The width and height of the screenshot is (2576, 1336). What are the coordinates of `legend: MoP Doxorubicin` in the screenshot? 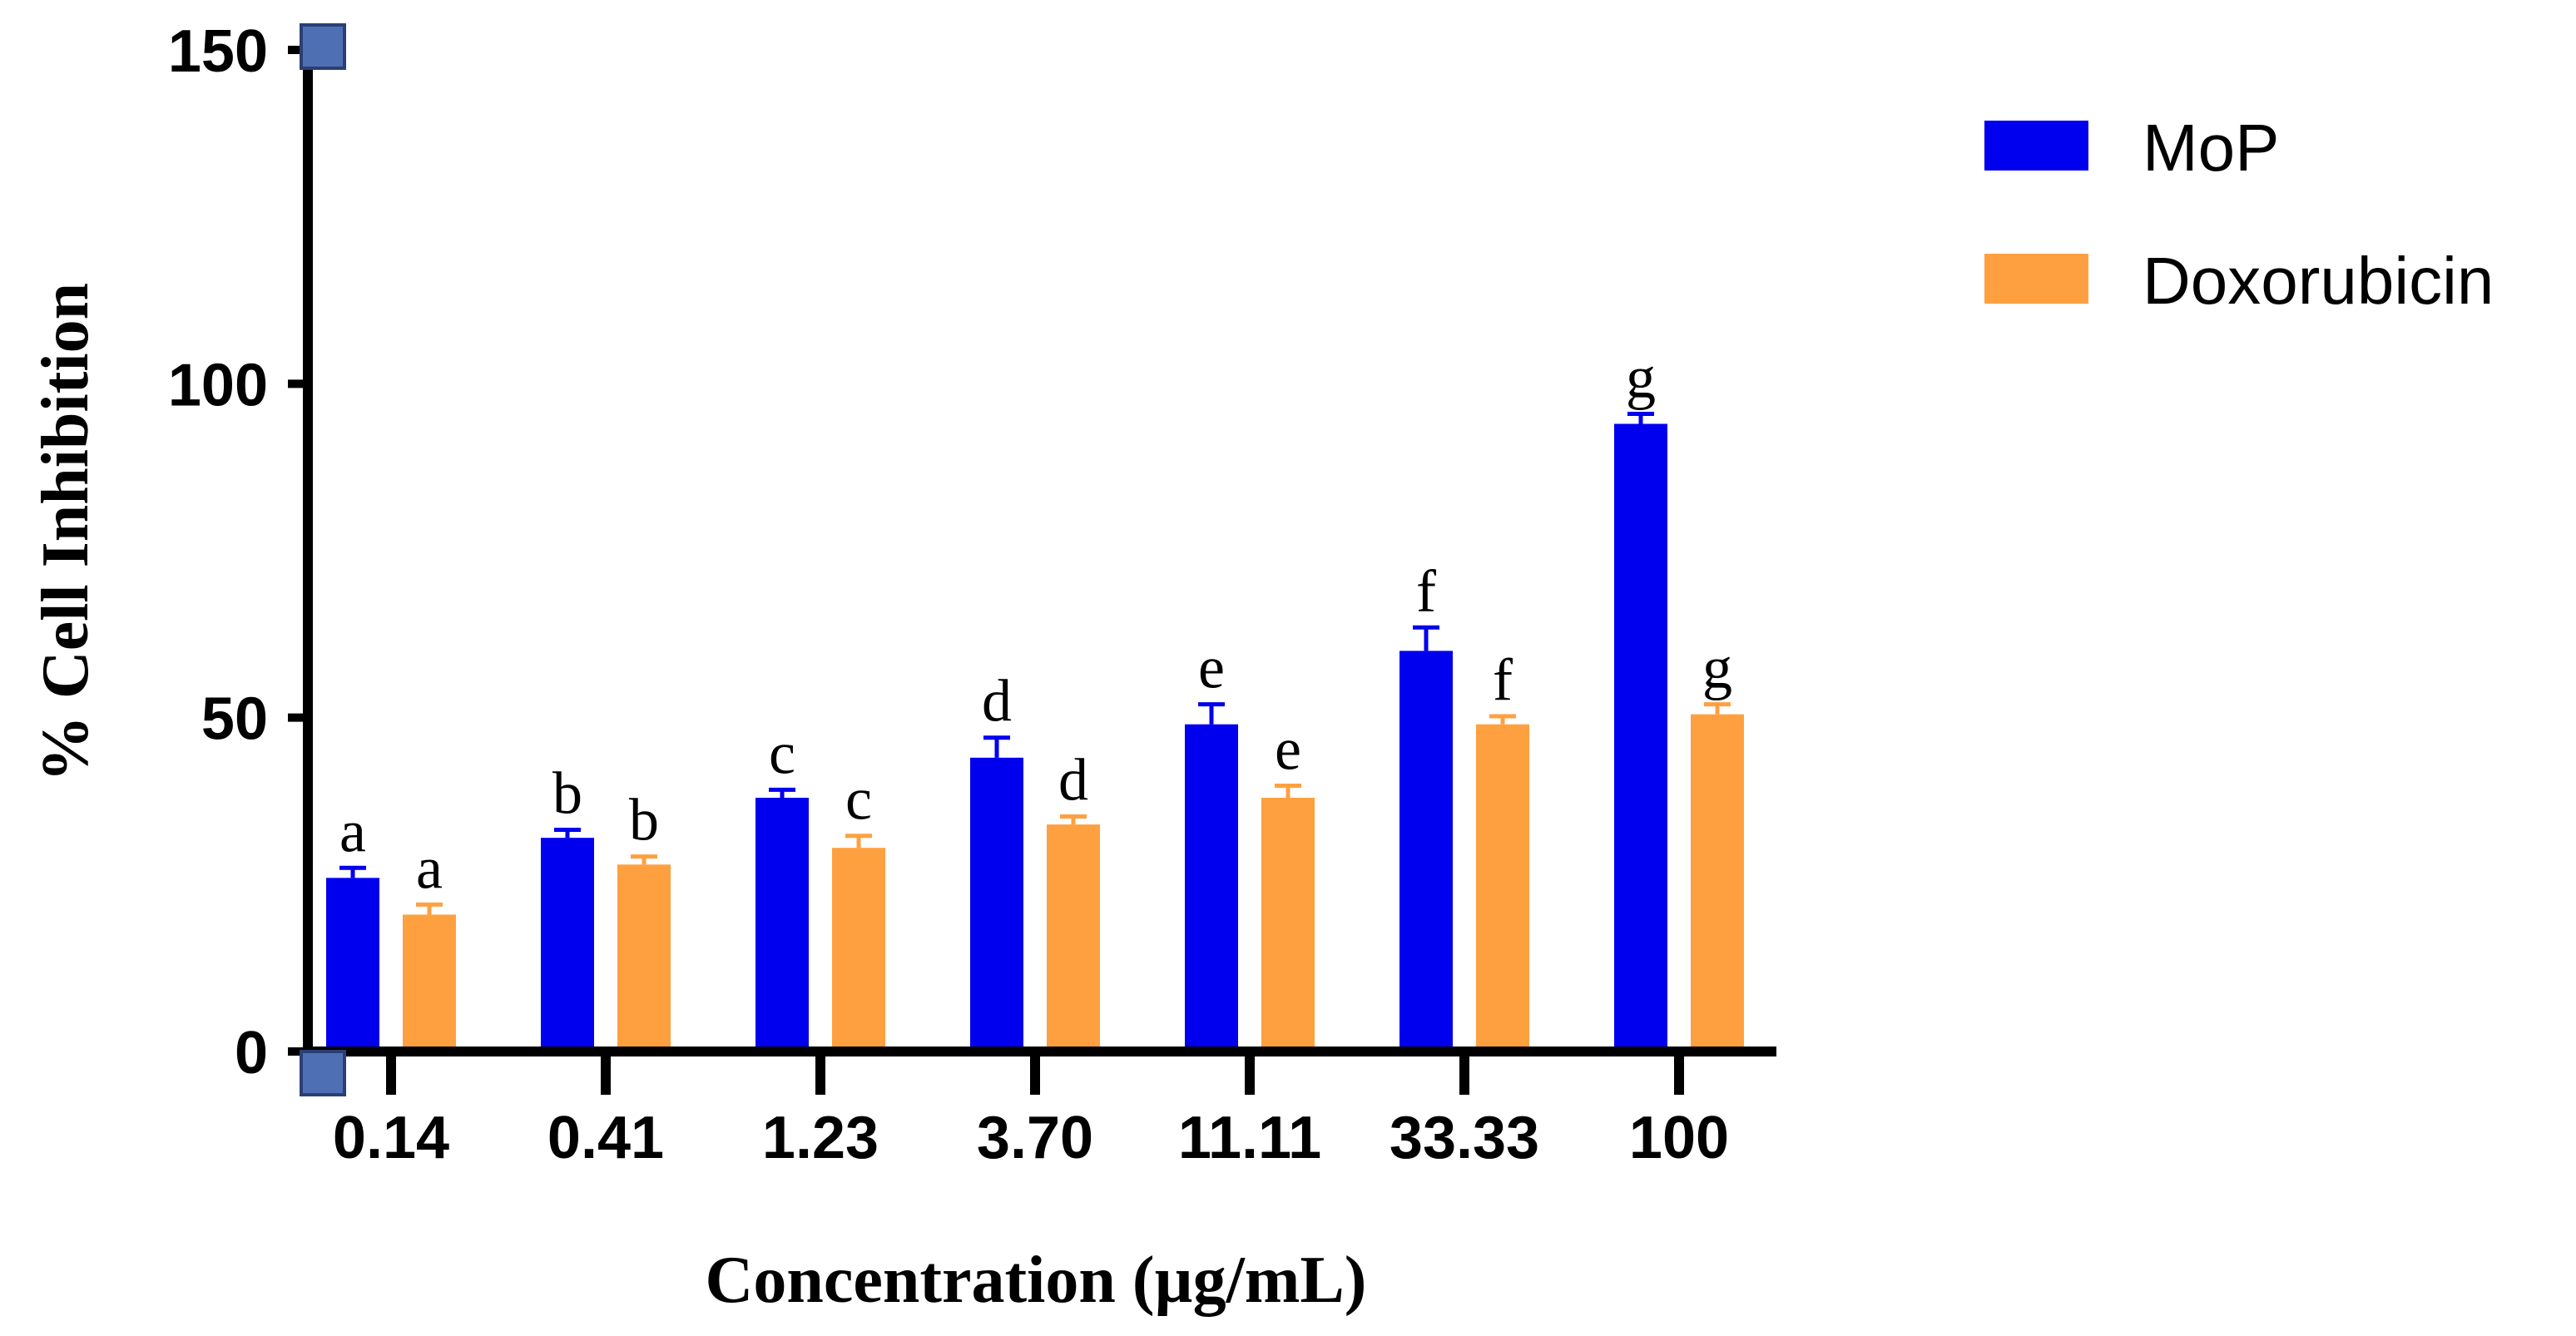 It's located at (2239, 215).